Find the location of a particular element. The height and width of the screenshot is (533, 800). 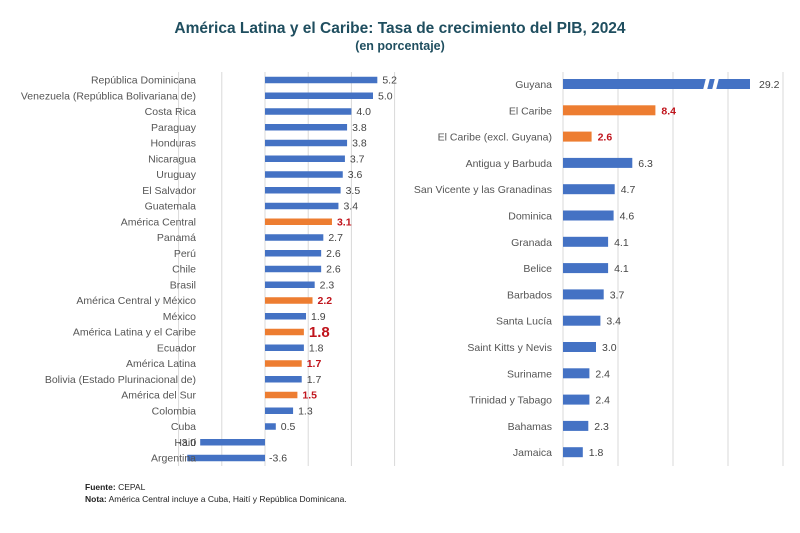

value-label: 8.4 is located at coordinates (668, 111).